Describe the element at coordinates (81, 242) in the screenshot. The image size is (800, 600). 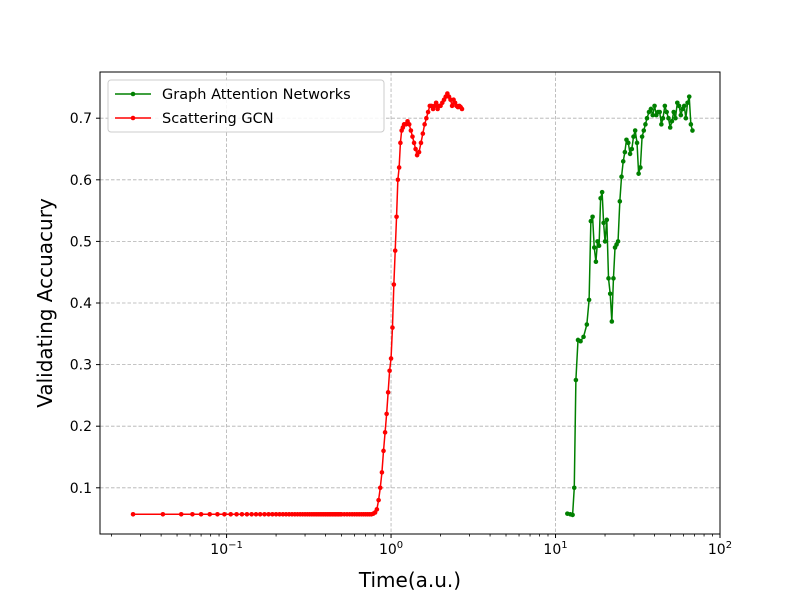
I see `y-tick-label: 0.5` at that location.